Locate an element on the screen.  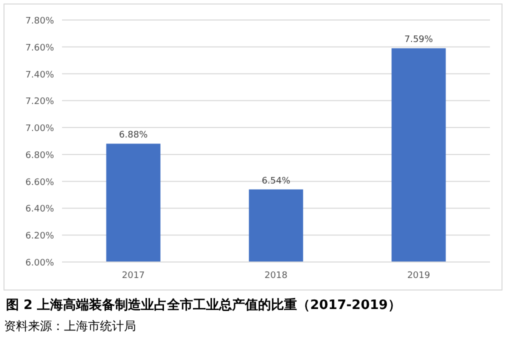
data-label: 6.88% is located at coordinates (133, 135).